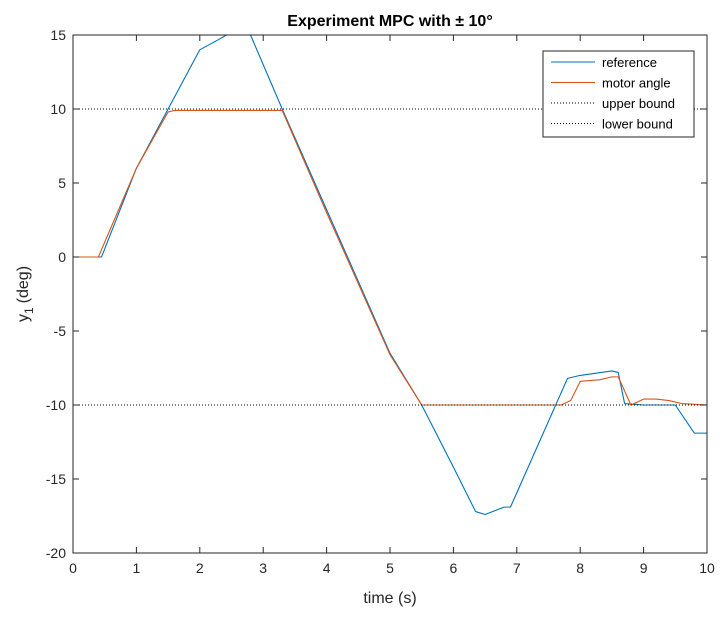 The height and width of the screenshot is (619, 725). I want to click on x-tick-label: 8, so click(580, 568).